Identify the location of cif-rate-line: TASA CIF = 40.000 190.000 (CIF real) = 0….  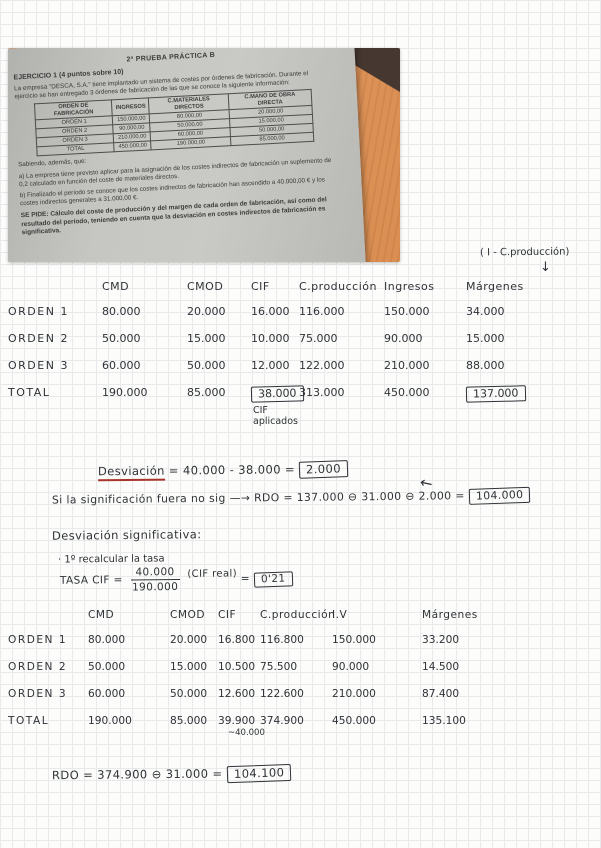
(176, 579).